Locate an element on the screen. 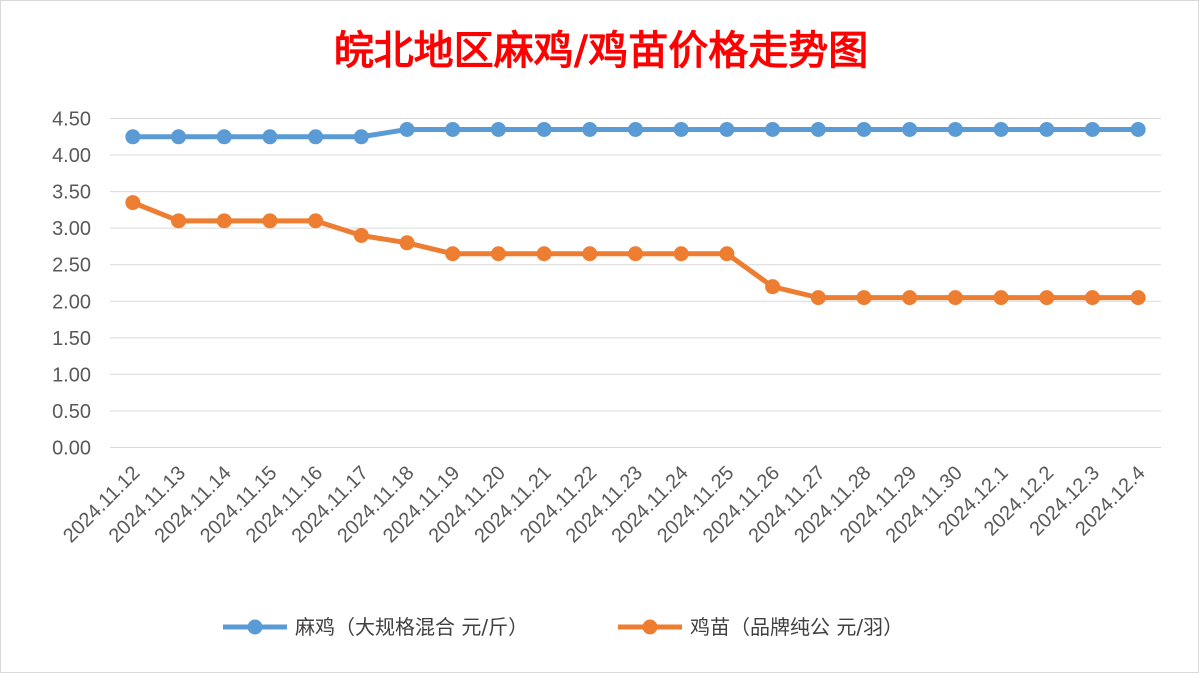  y-tick-label: 1.00 is located at coordinates (71, 375).